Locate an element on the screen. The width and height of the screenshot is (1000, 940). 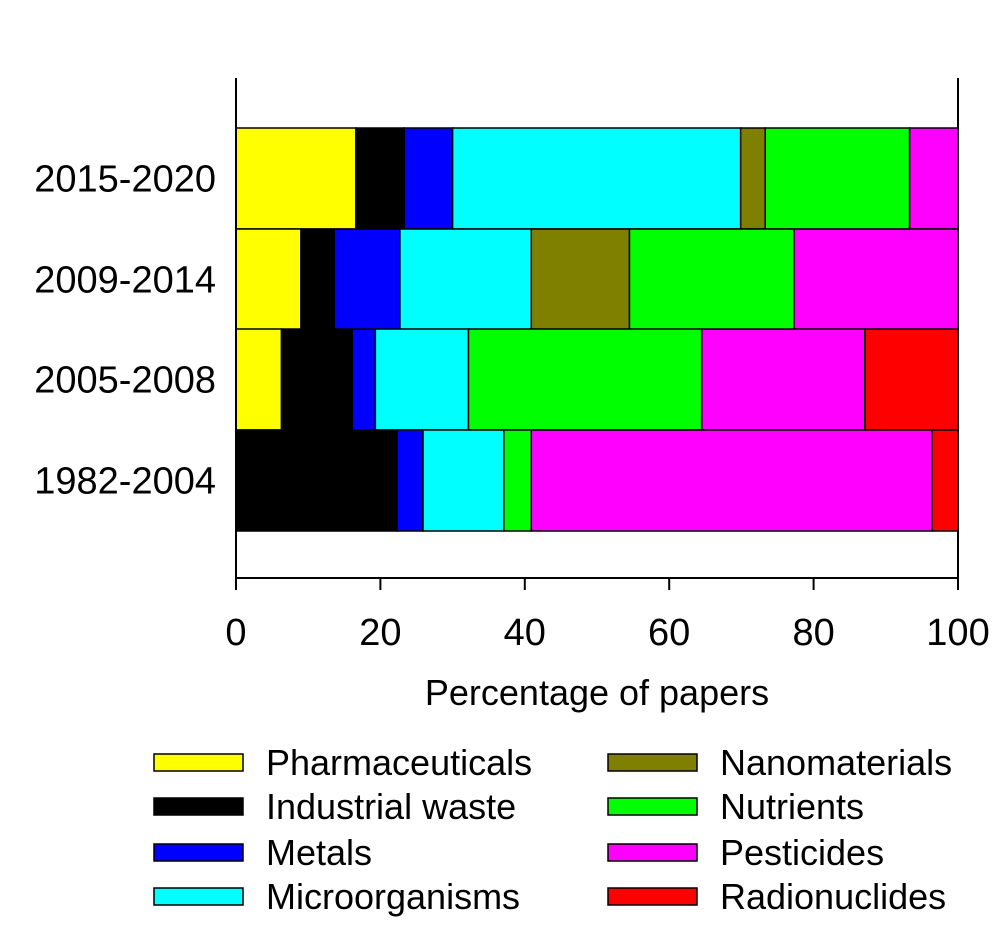
x-tick-label-4: 80 is located at coordinates (813, 633).